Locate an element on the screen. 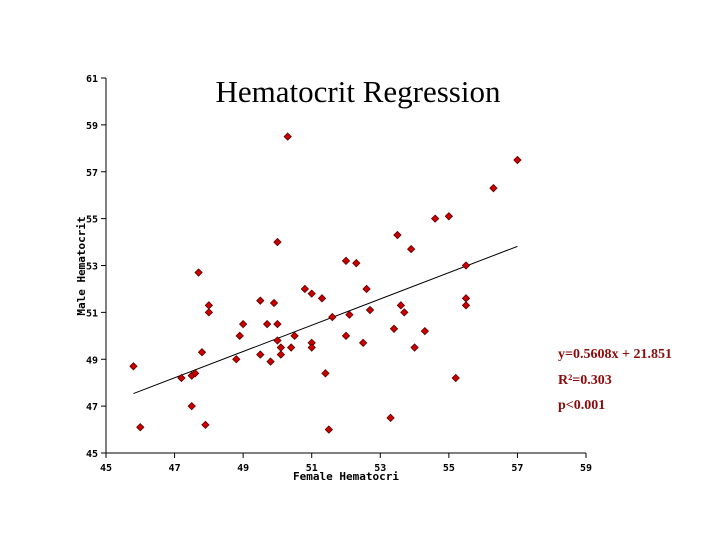 The height and width of the screenshot is (539, 719). regression-equation: y=0.5608x + 21.851 is located at coordinates (615, 354).